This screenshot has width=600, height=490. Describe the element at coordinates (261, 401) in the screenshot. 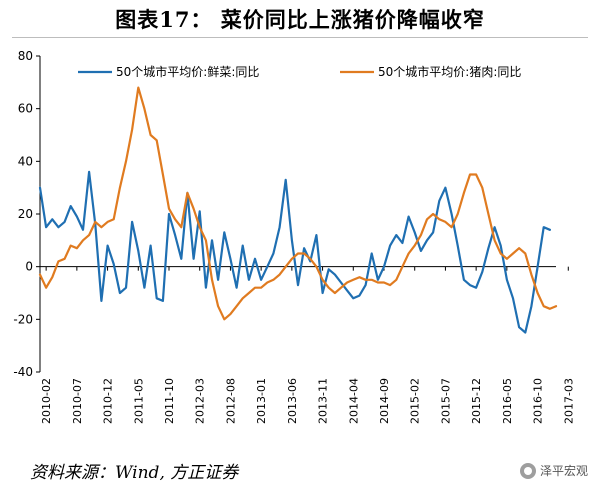

I see `x-tick-label: 2013-01` at that location.